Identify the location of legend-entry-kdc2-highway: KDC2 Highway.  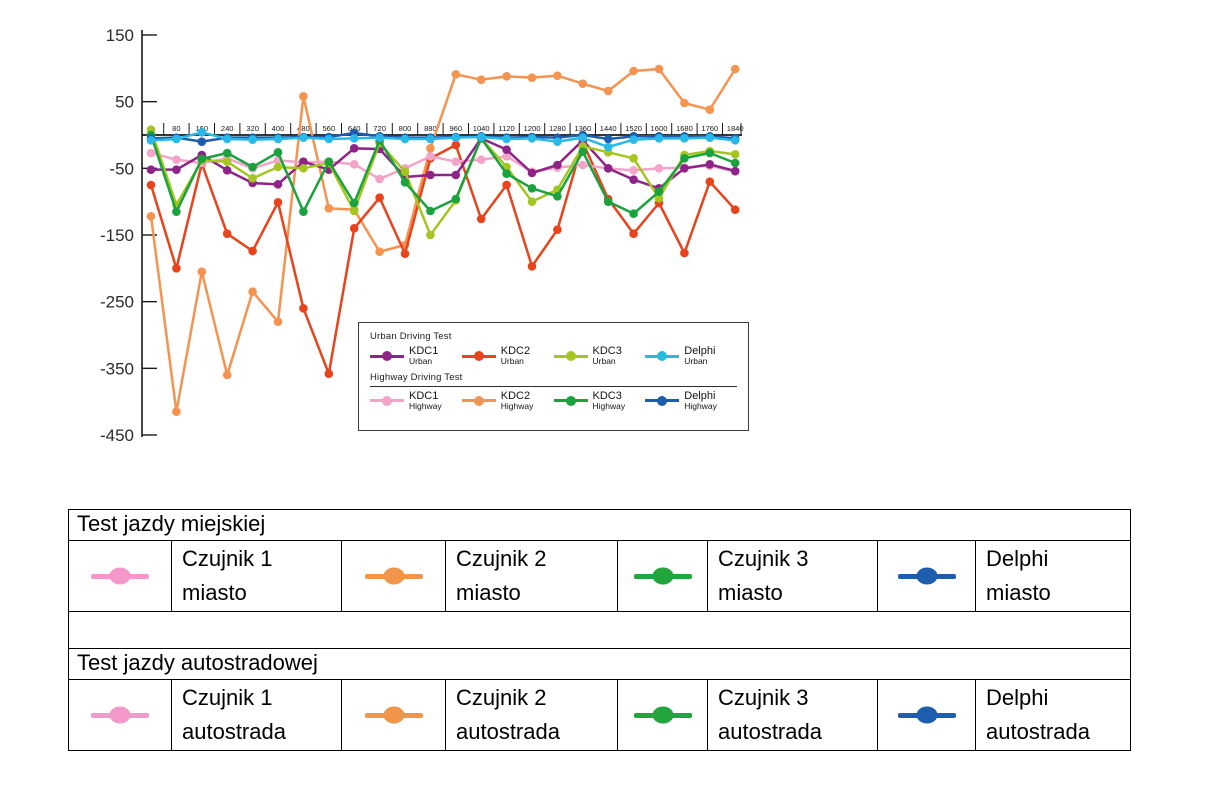
(507, 401).